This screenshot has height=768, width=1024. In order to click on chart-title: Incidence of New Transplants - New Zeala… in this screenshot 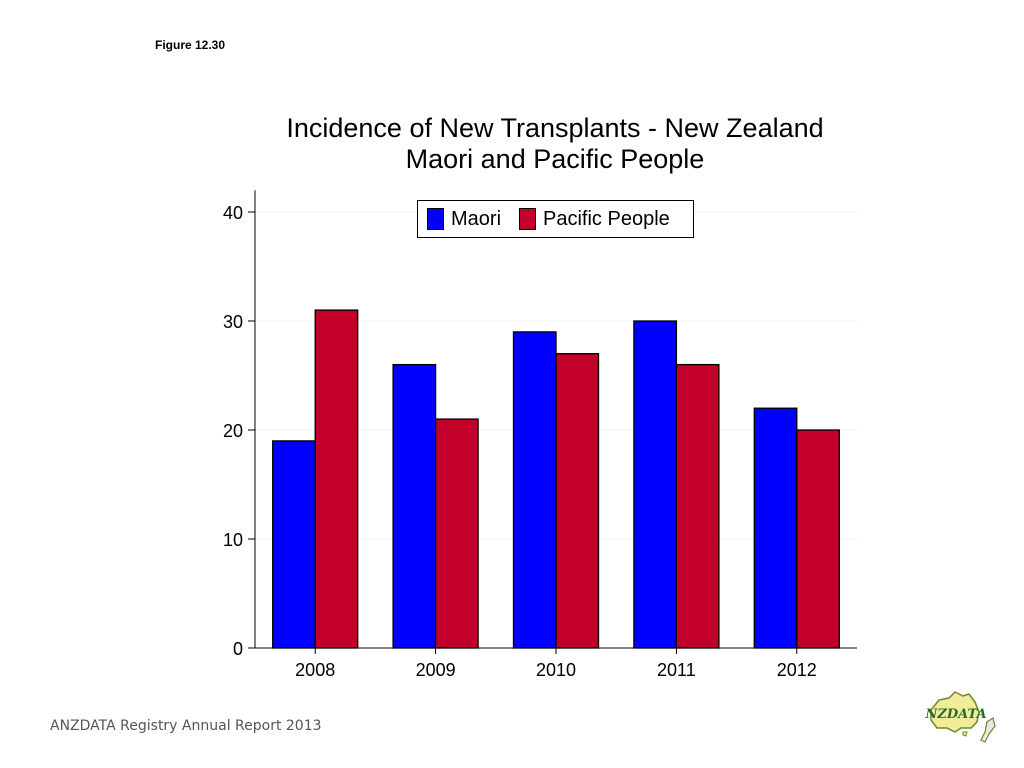, I will do `click(555, 144)`.